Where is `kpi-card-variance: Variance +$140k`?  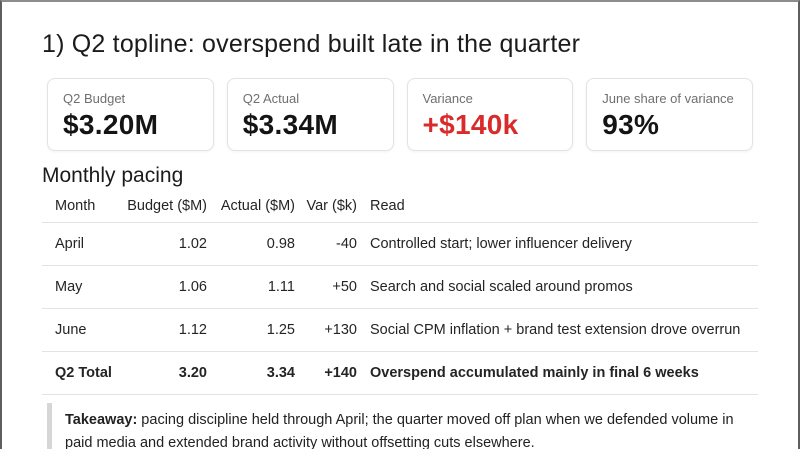 kpi-card-variance: Variance +$140k is located at coordinates (490, 114).